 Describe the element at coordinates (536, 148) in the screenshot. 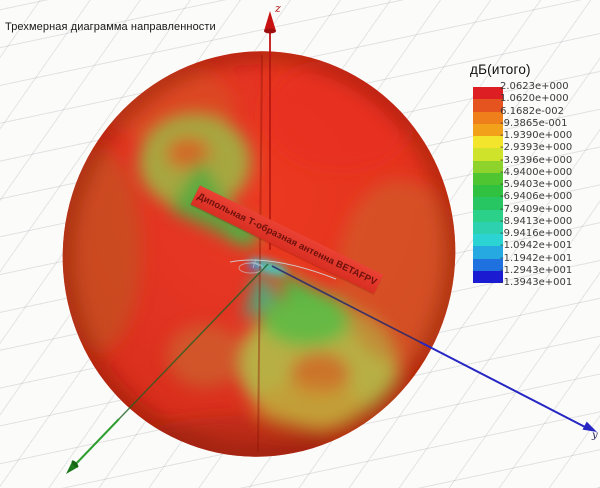

I see `legend-tick-label: -2.9393e+000` at that location.